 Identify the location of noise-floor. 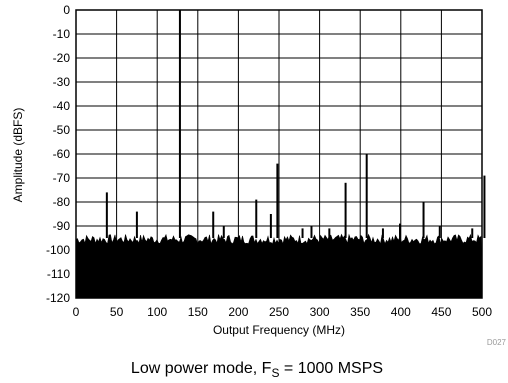
(279, 266).